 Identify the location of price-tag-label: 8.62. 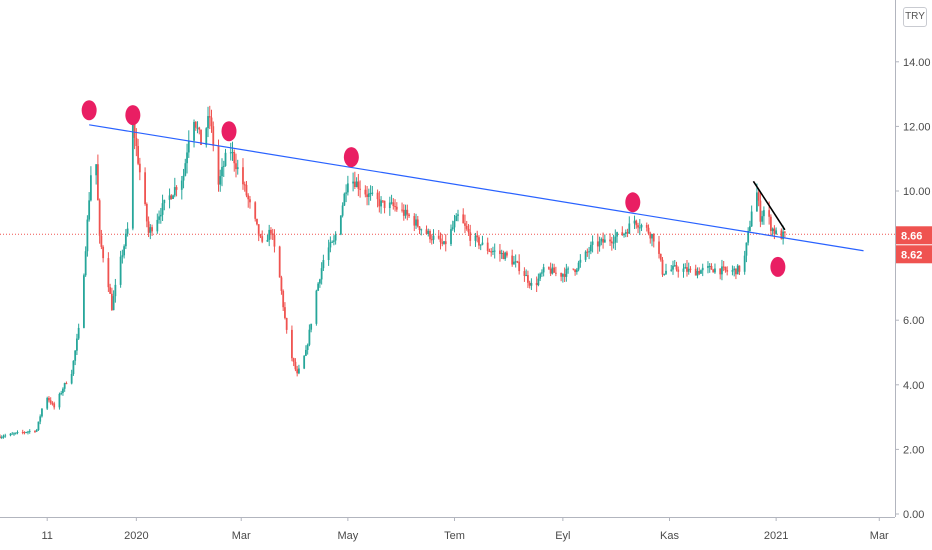
(911, 255).